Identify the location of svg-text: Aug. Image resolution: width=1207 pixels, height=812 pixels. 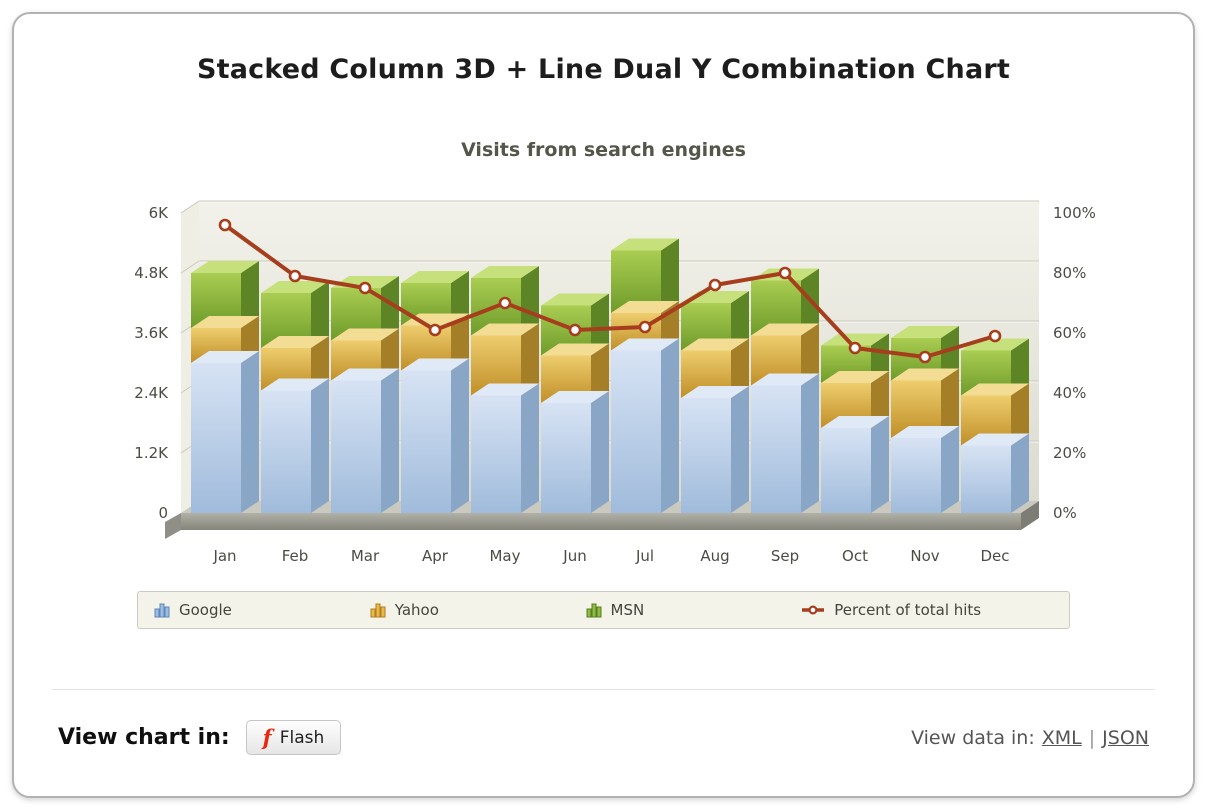
(714, 556).